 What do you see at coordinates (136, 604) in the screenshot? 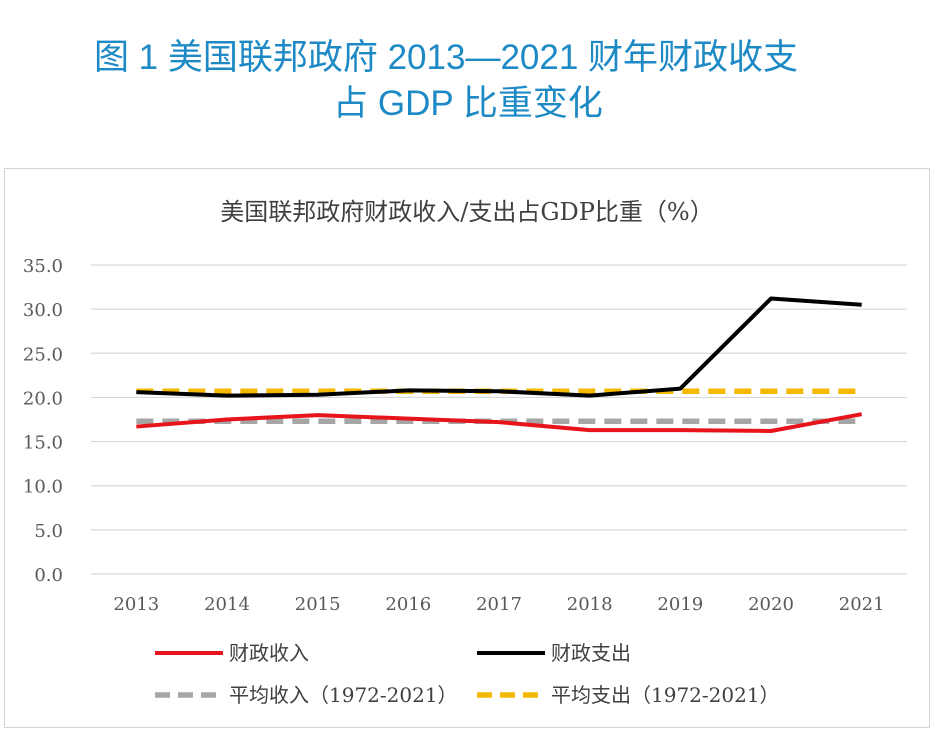
I see `x-tick-label: 2013` at bounding box center [136, 604].